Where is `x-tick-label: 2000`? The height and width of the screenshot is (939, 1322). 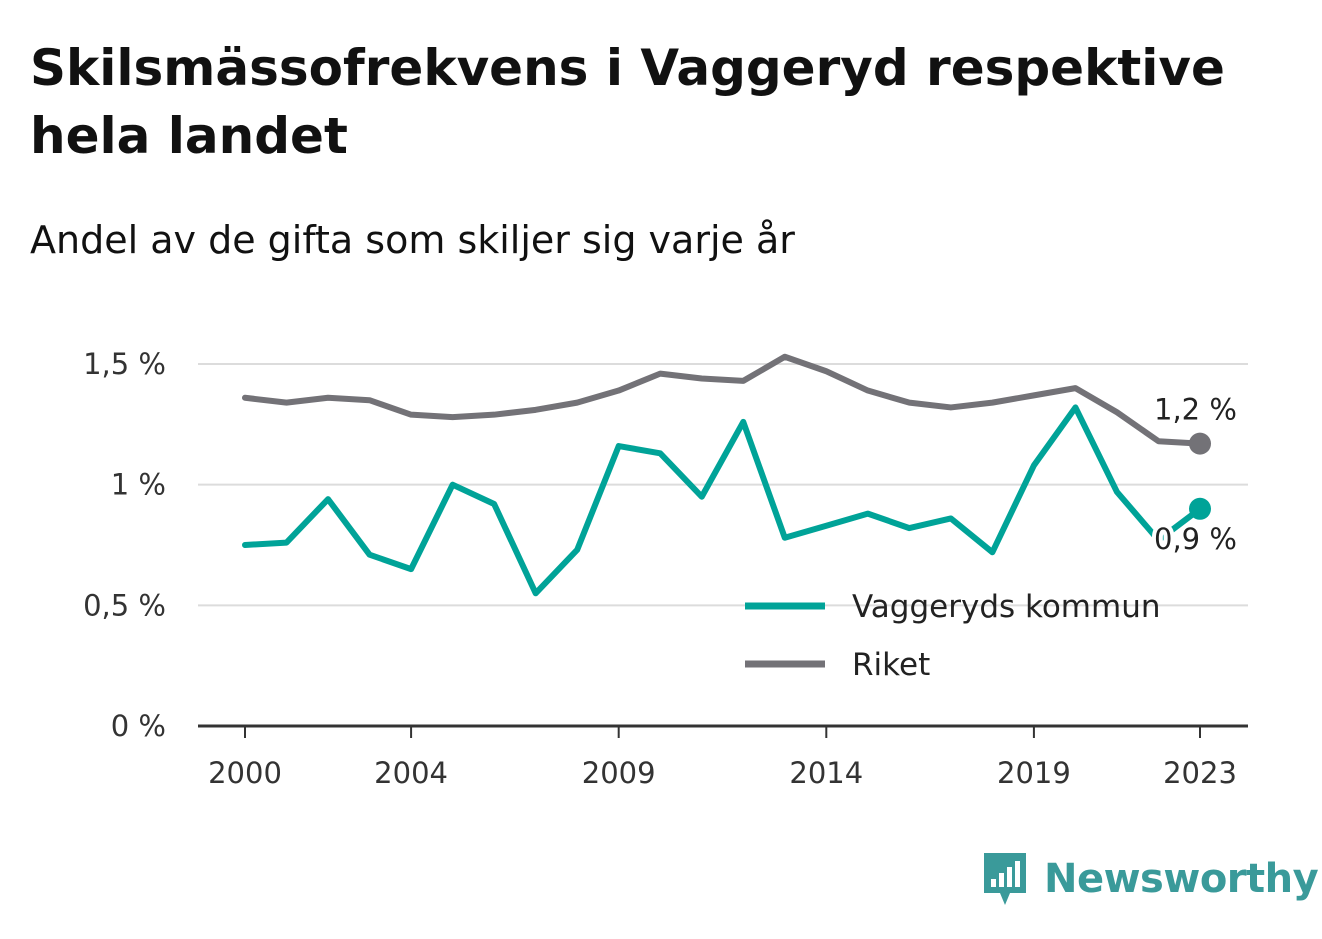
x-tick-label: 2000 is located at coordinates (245, 773).